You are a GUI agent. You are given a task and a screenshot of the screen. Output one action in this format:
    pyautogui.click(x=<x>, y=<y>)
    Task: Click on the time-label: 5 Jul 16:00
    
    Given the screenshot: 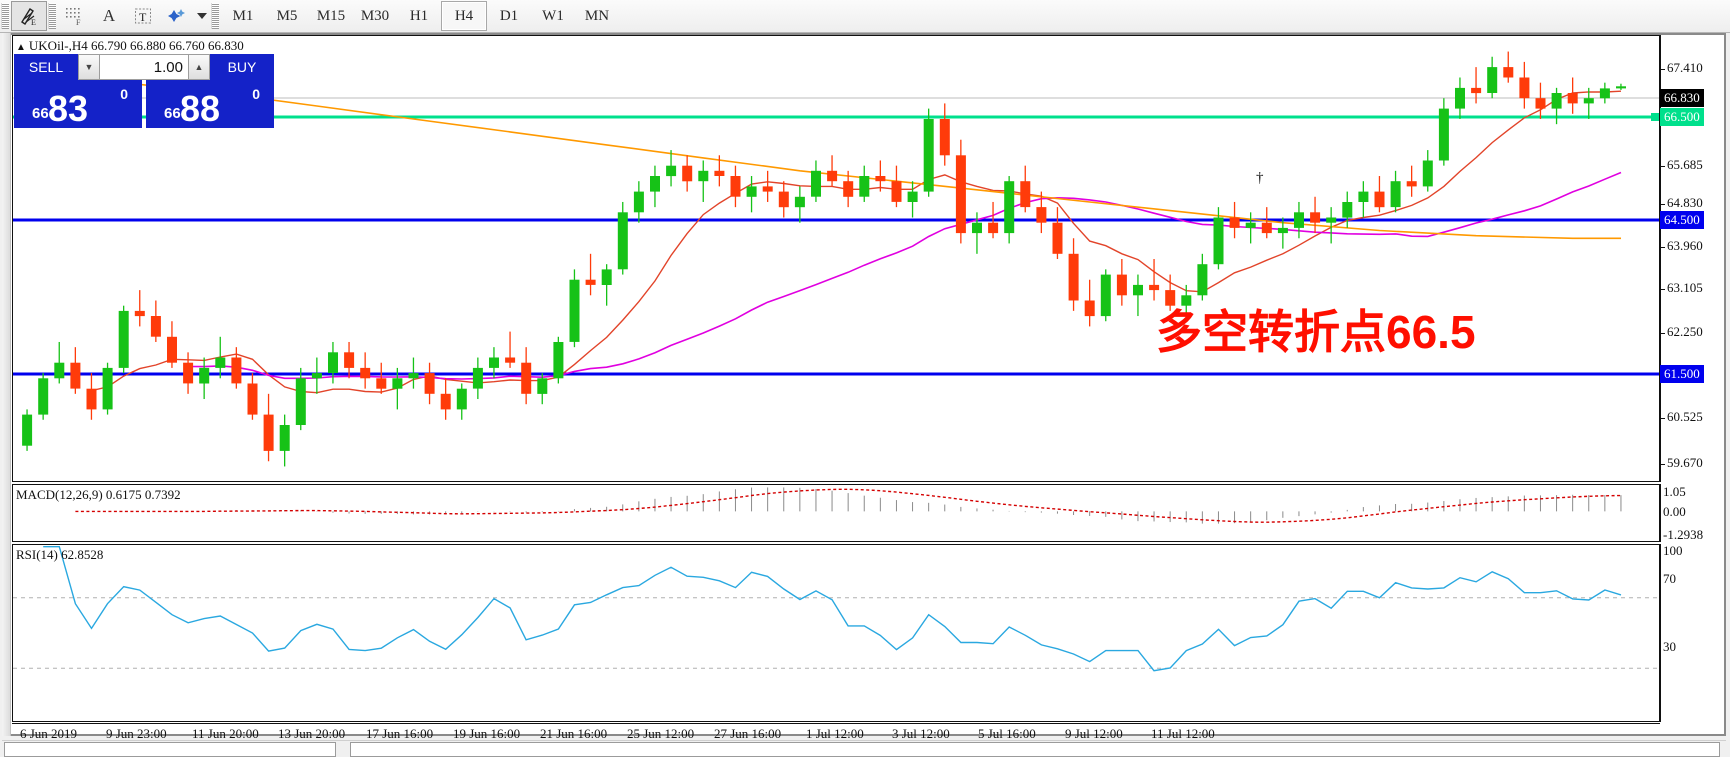 What is the action you would take?
    pyautogui.click(x=1007, y=733)
    